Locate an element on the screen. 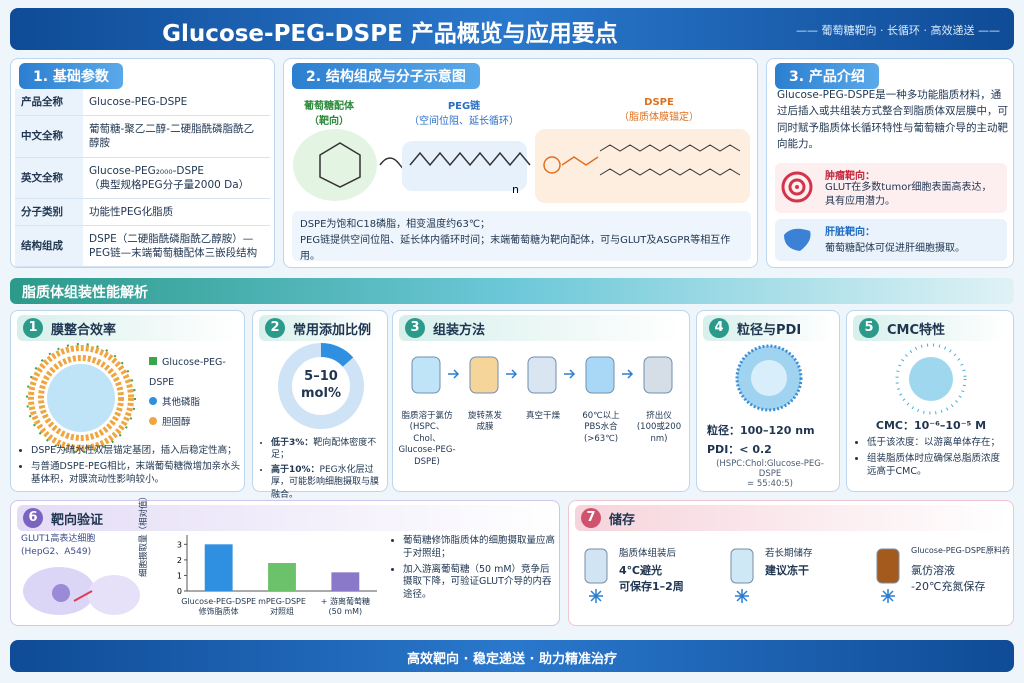 This screenshot has height=683, width=1024. bullet: DSPE为疏水性双层锚定基团，插入后稳定性高； is located at coordinates (136, 451).